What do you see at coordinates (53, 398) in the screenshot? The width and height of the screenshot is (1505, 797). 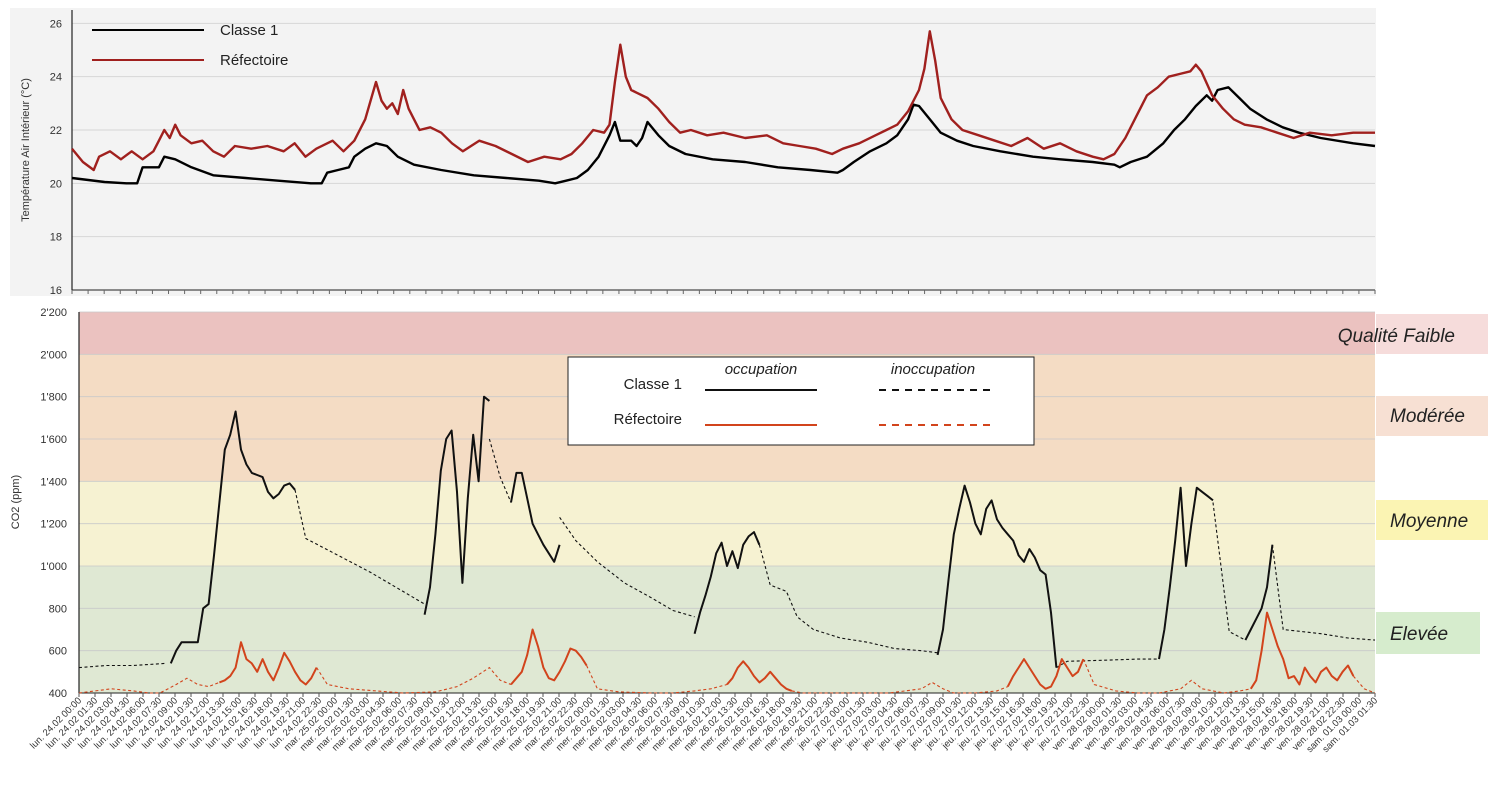 I see `co2-y-tick-label: 1'800` at bounding box center [53, 398].